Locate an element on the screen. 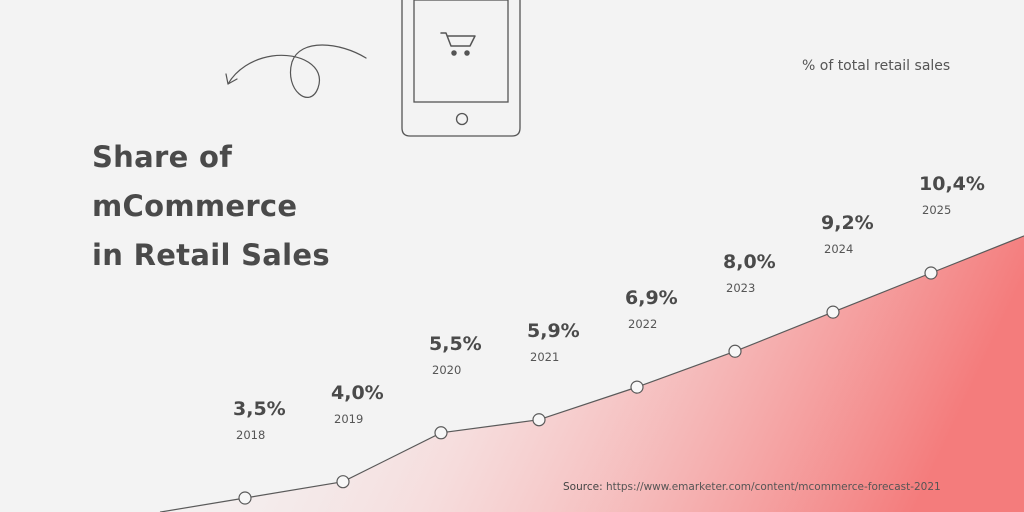 This screenshot has width=1024, height=512. shopping-cart-icon is located at coordinates (458, 44).